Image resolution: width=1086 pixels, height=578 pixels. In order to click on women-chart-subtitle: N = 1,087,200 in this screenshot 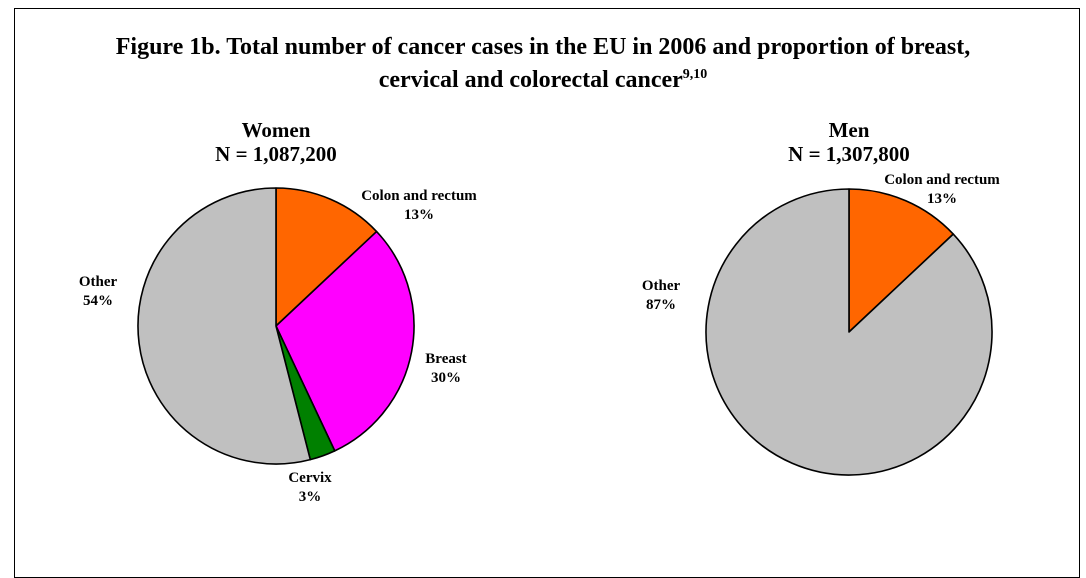, I will do `click(276, 154)`.